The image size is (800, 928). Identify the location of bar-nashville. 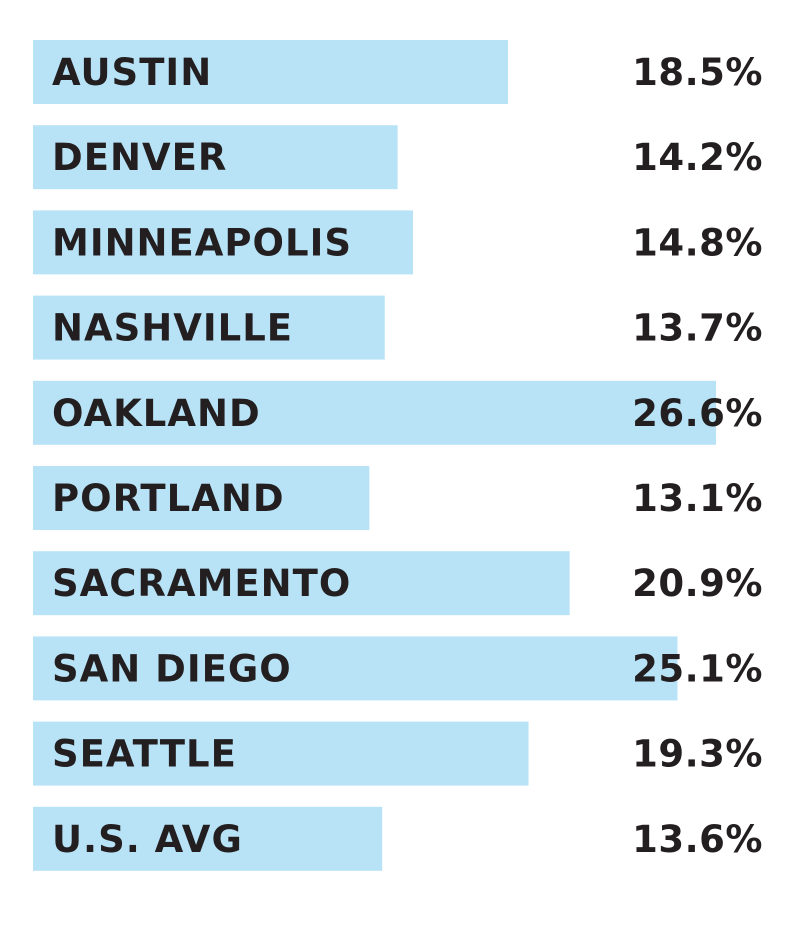
(209, 327).